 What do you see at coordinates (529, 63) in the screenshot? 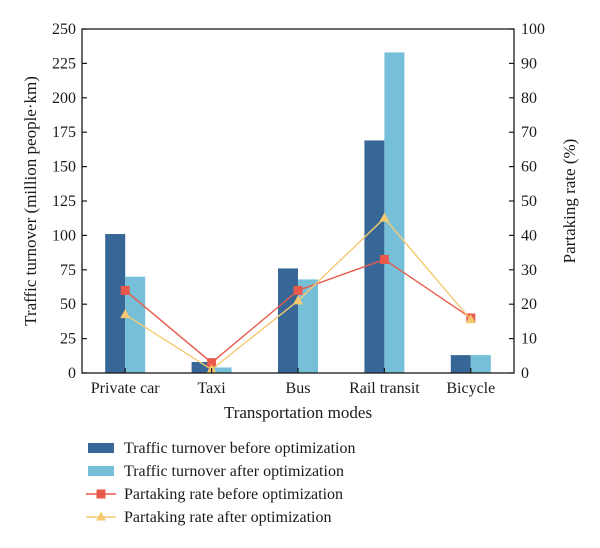
I see `y2-tick-label: 90` at bounding box center [529, 63].